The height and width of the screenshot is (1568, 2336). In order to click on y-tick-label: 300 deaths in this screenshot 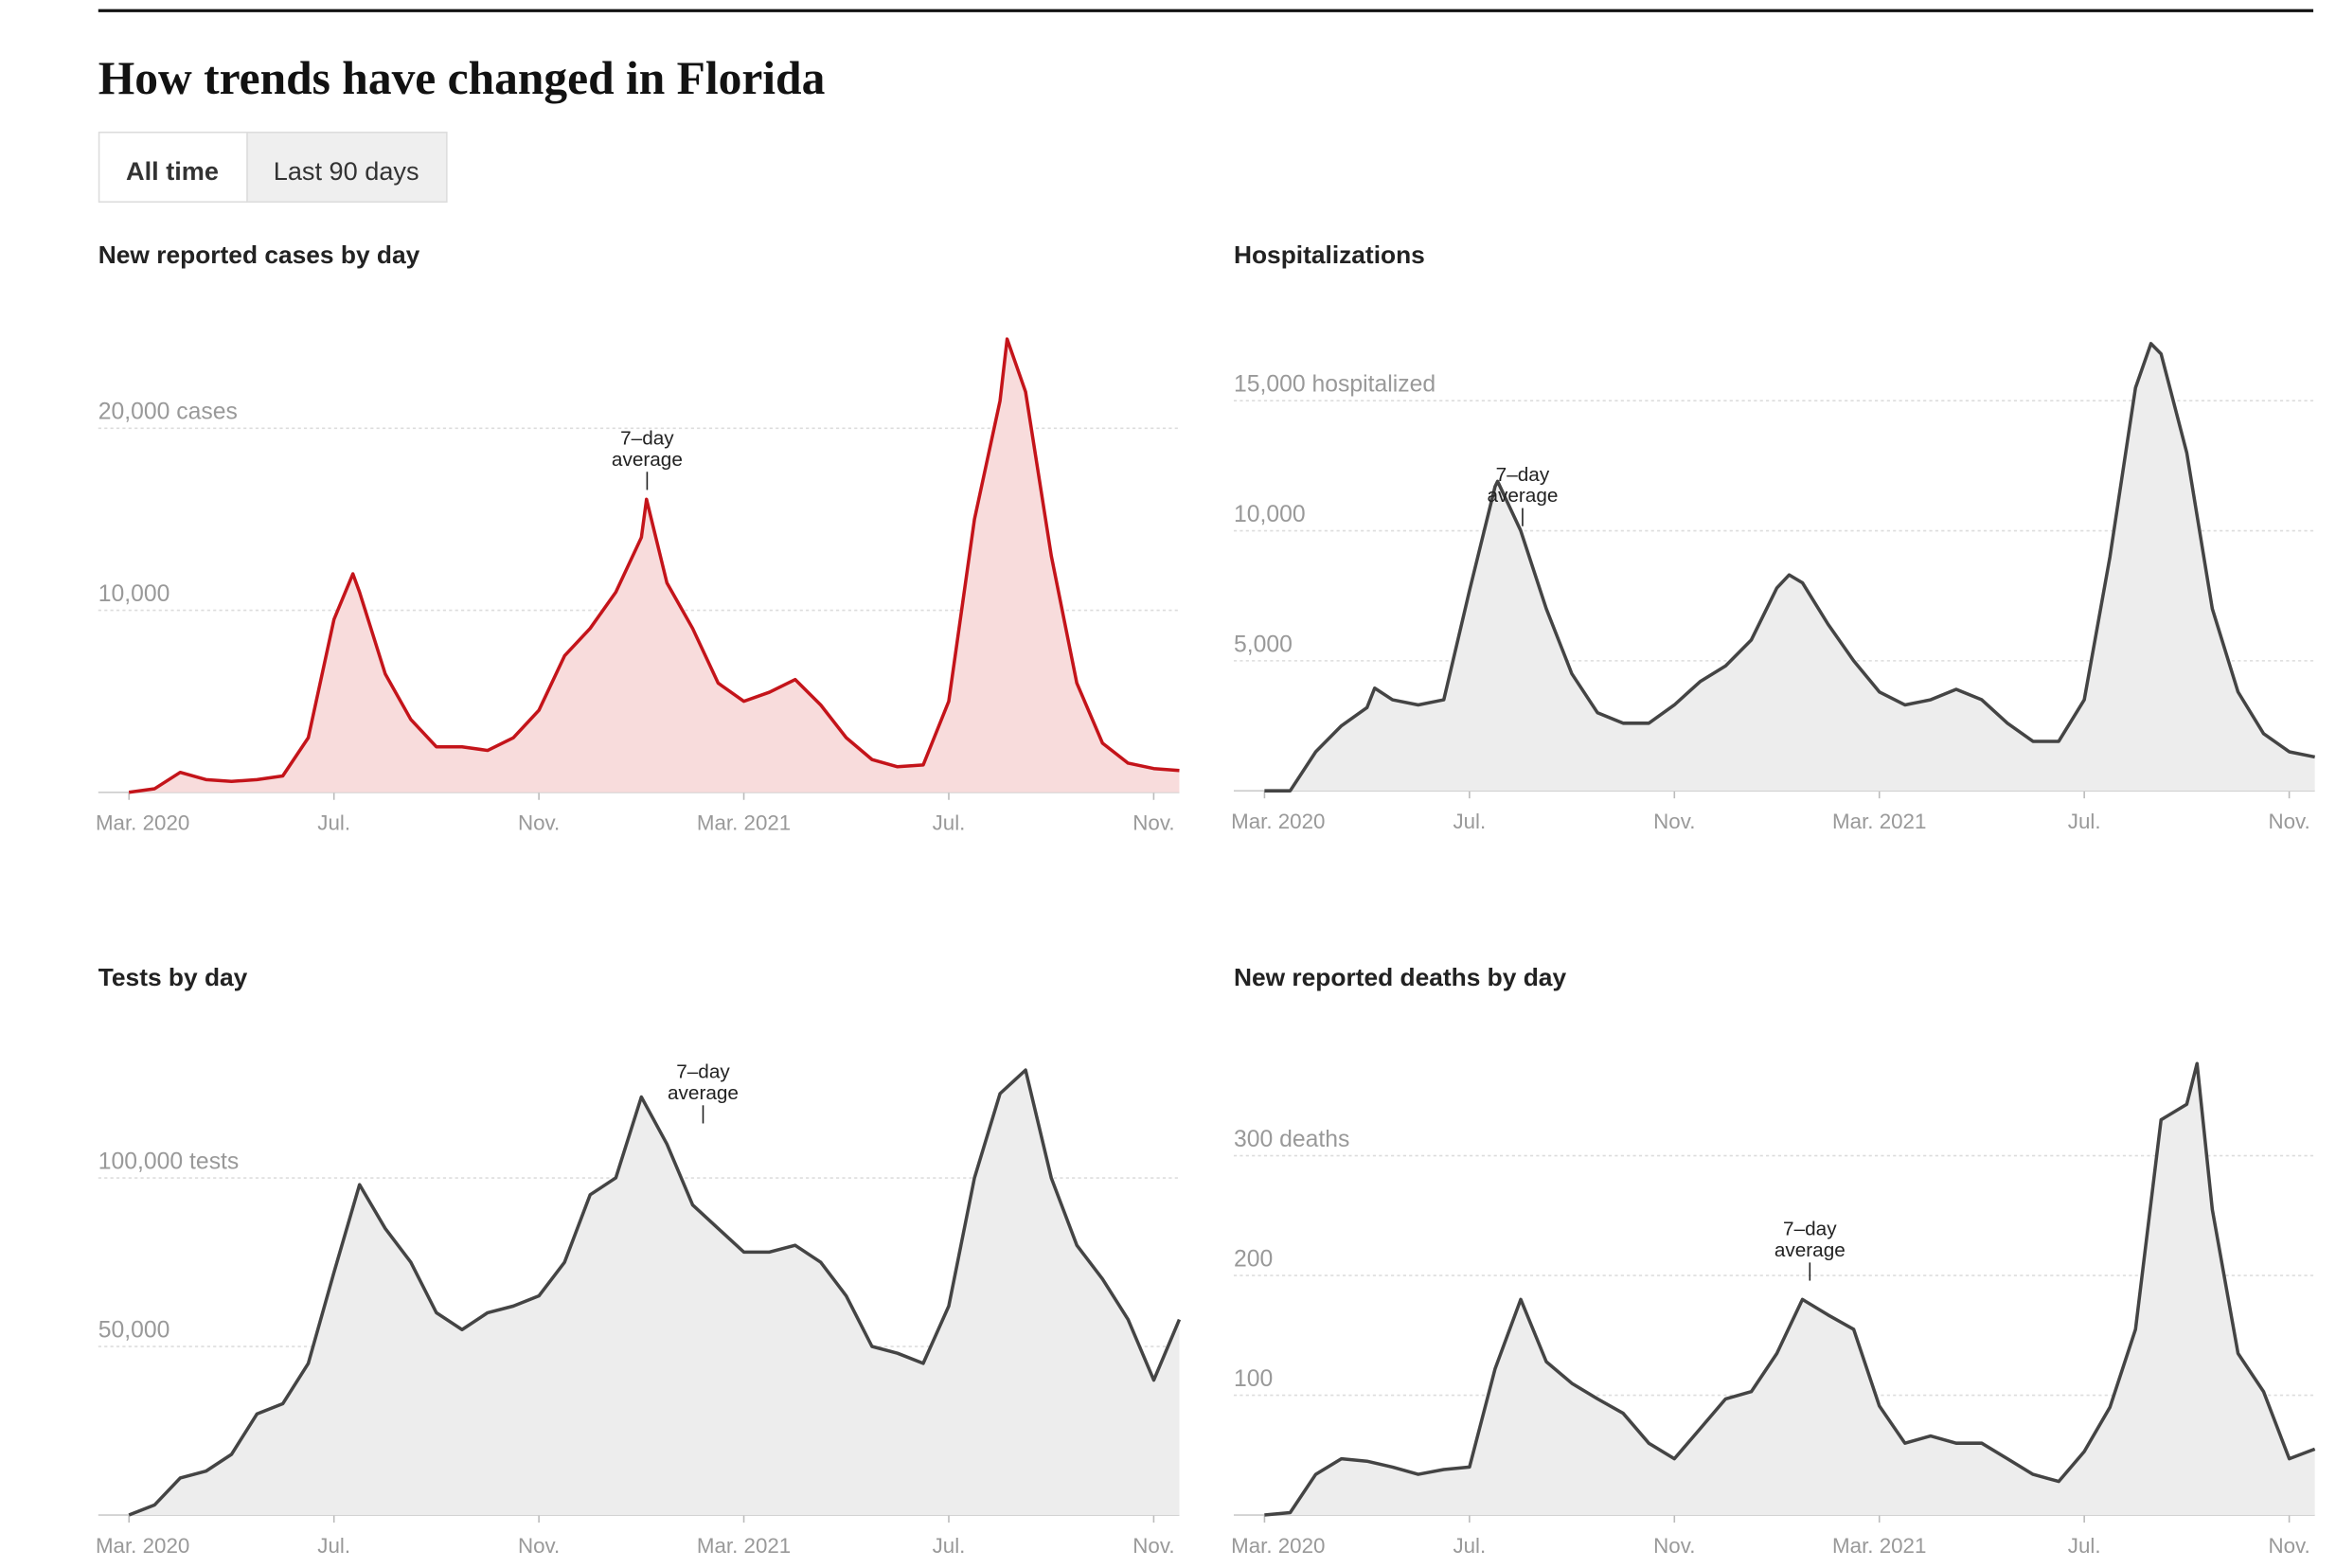, I will do `click(1291, 1139)`.